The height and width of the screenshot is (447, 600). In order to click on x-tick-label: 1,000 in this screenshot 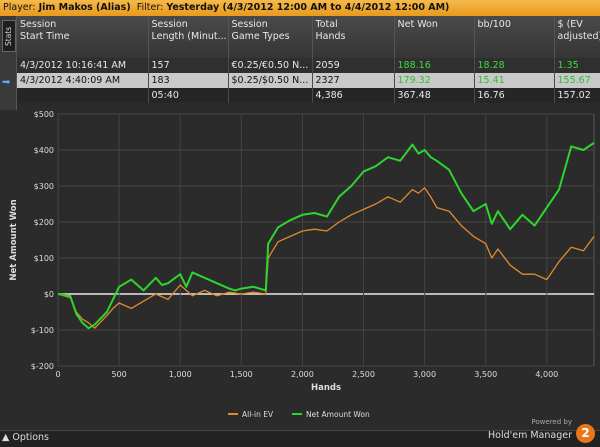, I will do `click(180, 374)`.